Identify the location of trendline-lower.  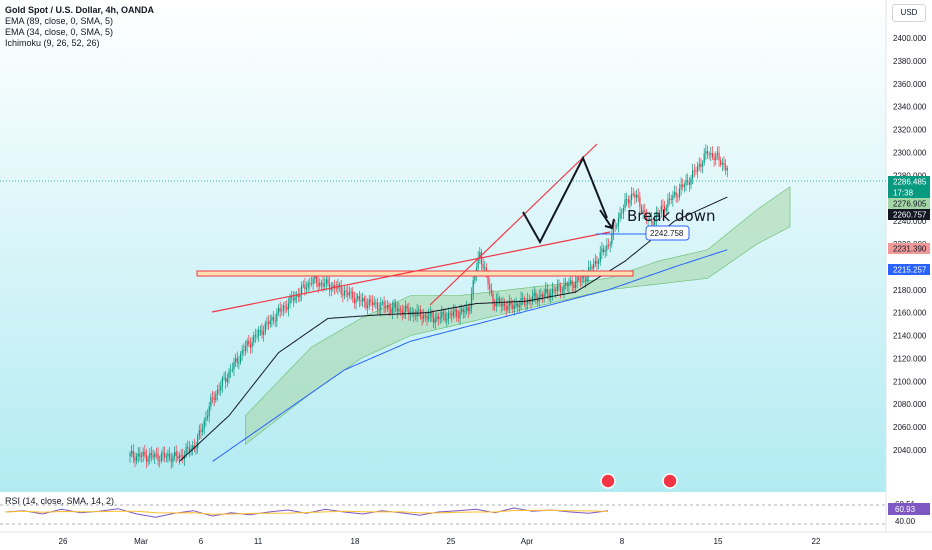
(411, 272).